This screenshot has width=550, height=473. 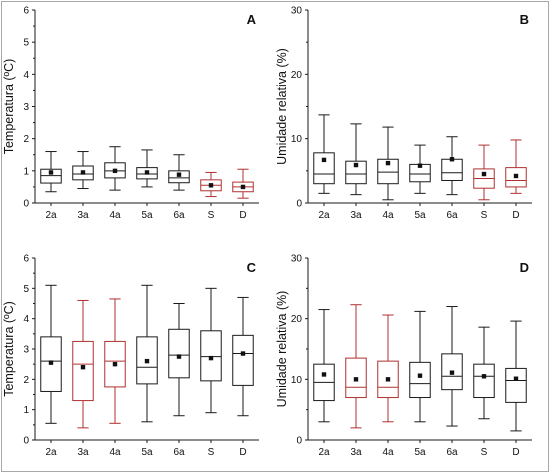 What do you see at coordinates (282, 106) in the screenshot?
I see `y-axis-title: Umidade relativa (%)` at bounding box center [282, 106].